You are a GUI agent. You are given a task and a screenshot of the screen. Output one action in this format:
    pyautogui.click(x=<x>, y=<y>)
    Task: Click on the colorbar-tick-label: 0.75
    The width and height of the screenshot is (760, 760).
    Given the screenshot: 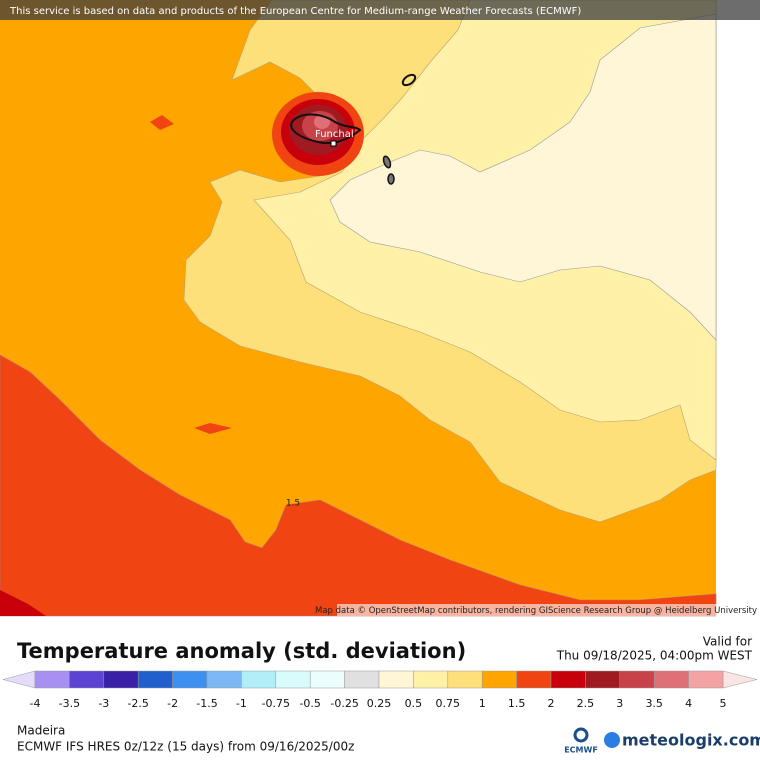 What is the action you would take?
    pyautogui.click(x=448, y=703)
    